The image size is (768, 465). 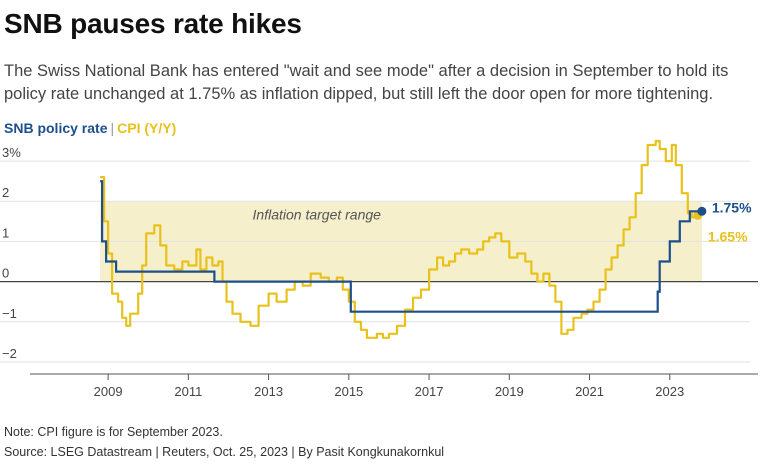 I want to click on y-tick-label: −2, so click(x=9, y=353).